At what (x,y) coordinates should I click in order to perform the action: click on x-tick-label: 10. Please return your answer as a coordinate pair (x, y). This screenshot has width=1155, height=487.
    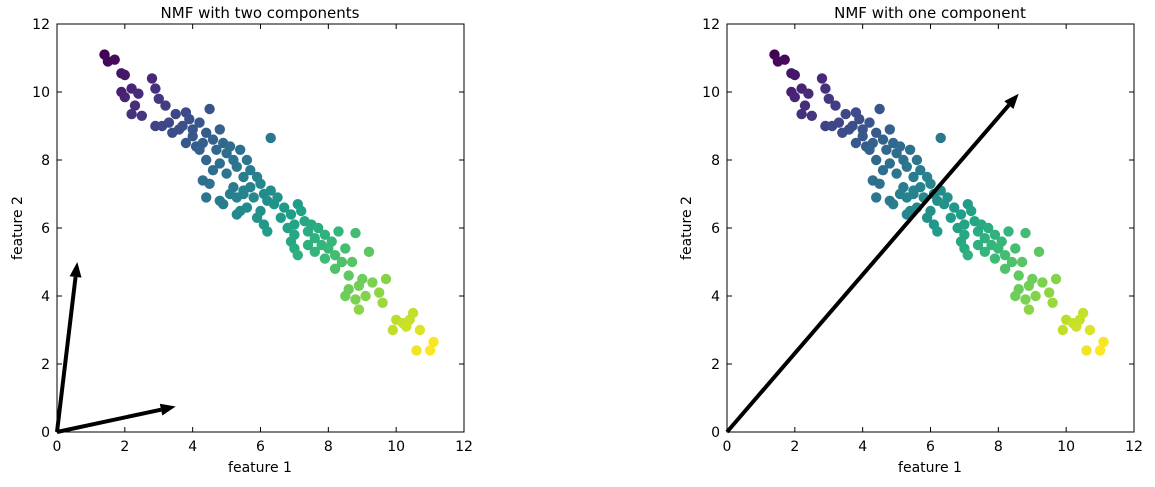
    Looking at the image, I should click on (1066, 447).